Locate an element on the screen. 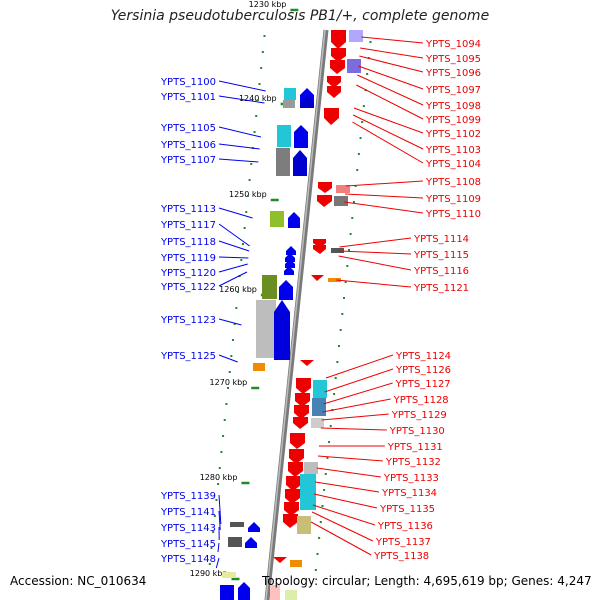  gene-label: YPTS_1103 is located at coordinates (453, 150).